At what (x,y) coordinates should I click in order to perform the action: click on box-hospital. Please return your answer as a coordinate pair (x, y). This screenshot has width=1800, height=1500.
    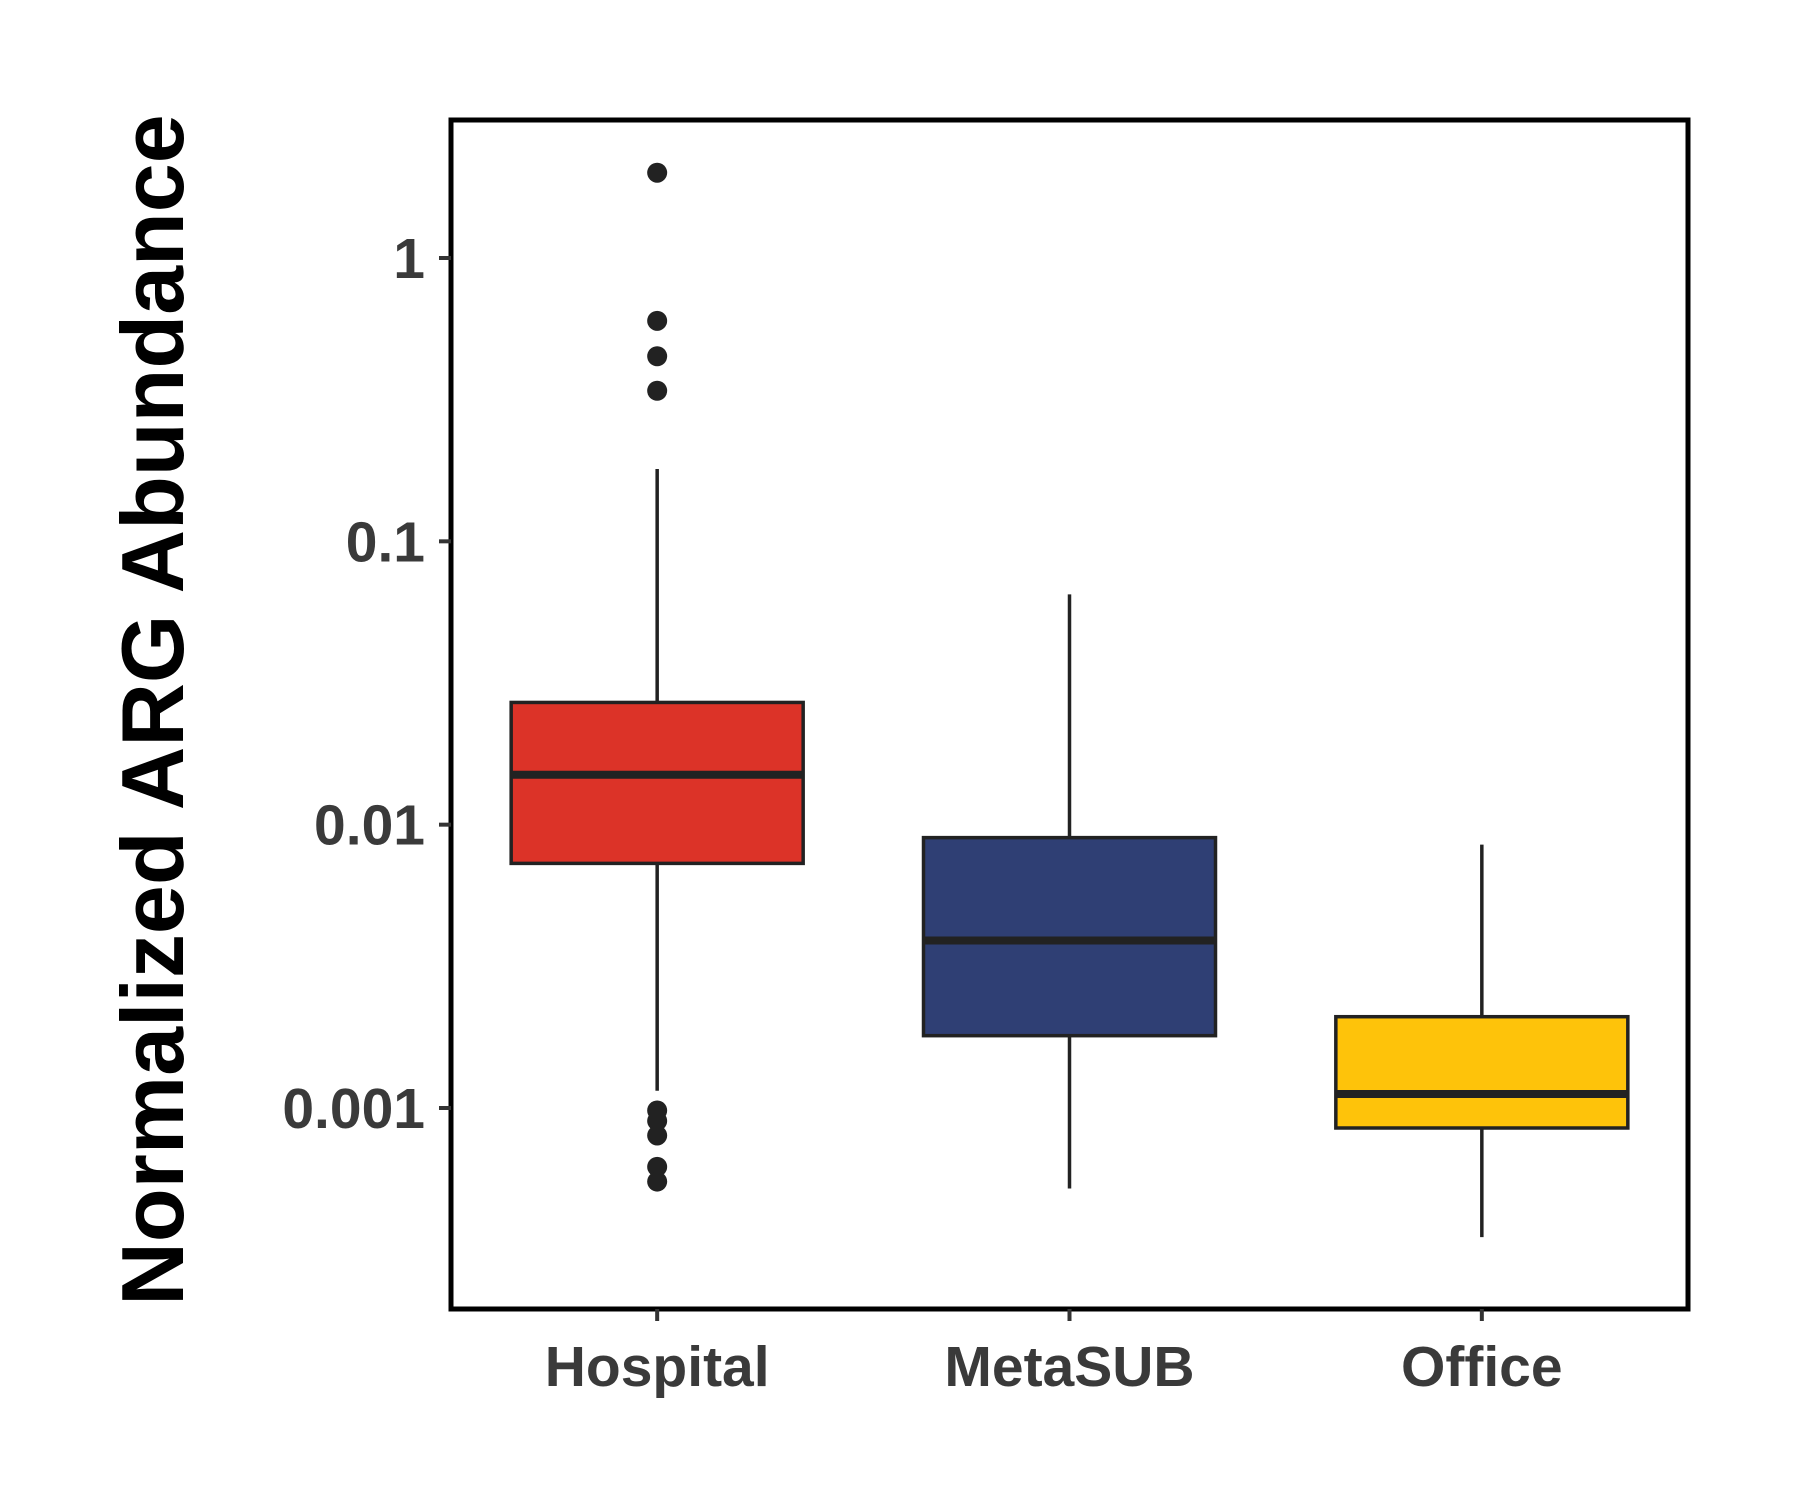
    Looking at the image, I should click on (657, 783).